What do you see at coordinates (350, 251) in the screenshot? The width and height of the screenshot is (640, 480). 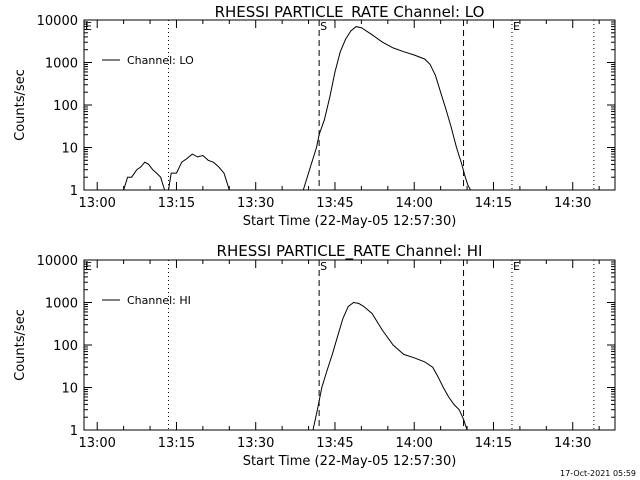 I see `chart-title: RHESSI PARTICLE_RATE Channel: HI` at bounding box center [350, 251].